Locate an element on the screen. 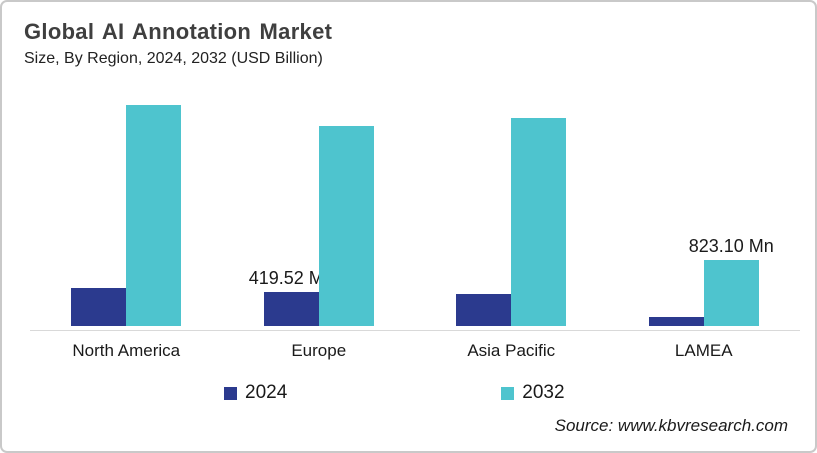  legend-entry-2032: 2032 is located at coordinates (533, 393).